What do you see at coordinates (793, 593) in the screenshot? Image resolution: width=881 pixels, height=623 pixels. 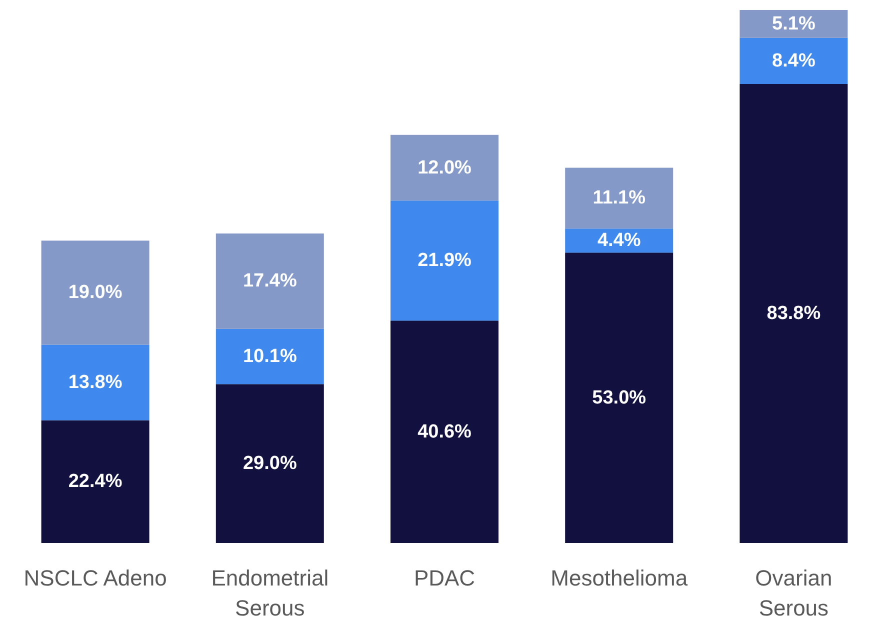 I see `x-tick-label: Ovarian Serous` at bounding box center [793, 593].